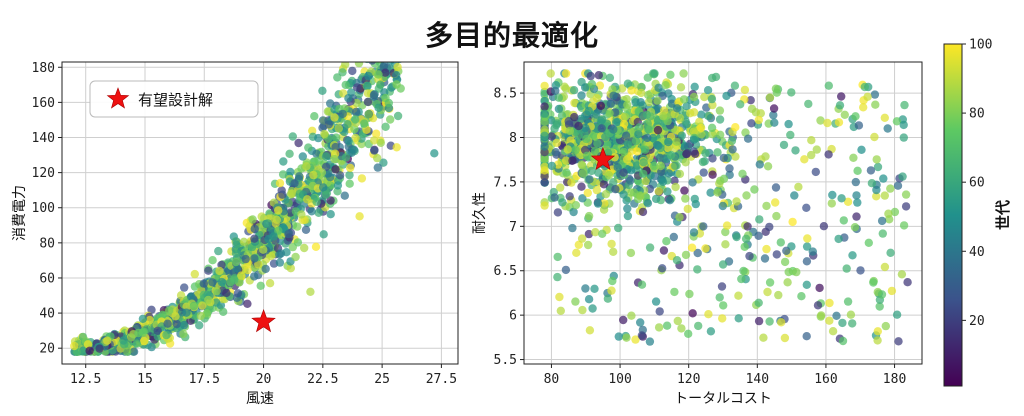 This screenshot has height=416, width=1024. What do you see at coordinates (47, 349) in the screenshot?
I see `y-tick-label: 20` at bounding box center [47, 349].